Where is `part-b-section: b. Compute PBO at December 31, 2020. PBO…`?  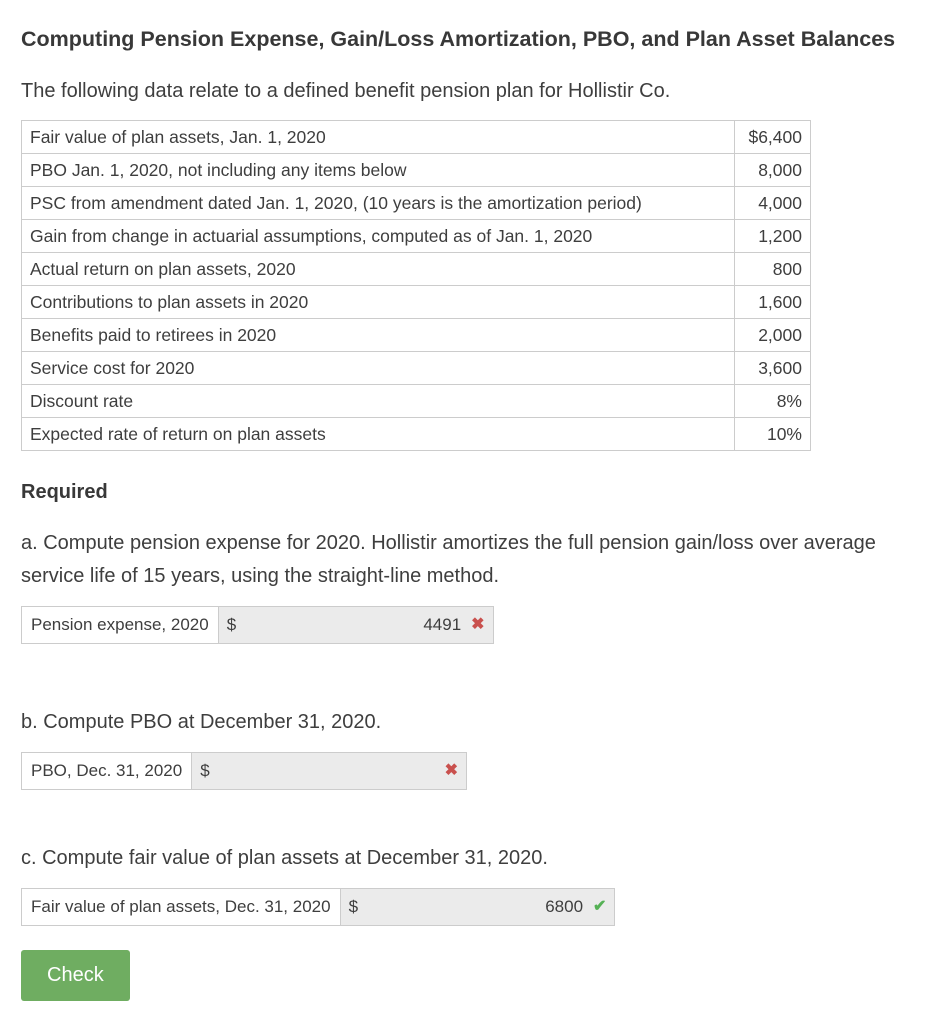
part-b-section: b. Compute PBO at December 31, 2020. PBO… is located at coordinates (466, 748).